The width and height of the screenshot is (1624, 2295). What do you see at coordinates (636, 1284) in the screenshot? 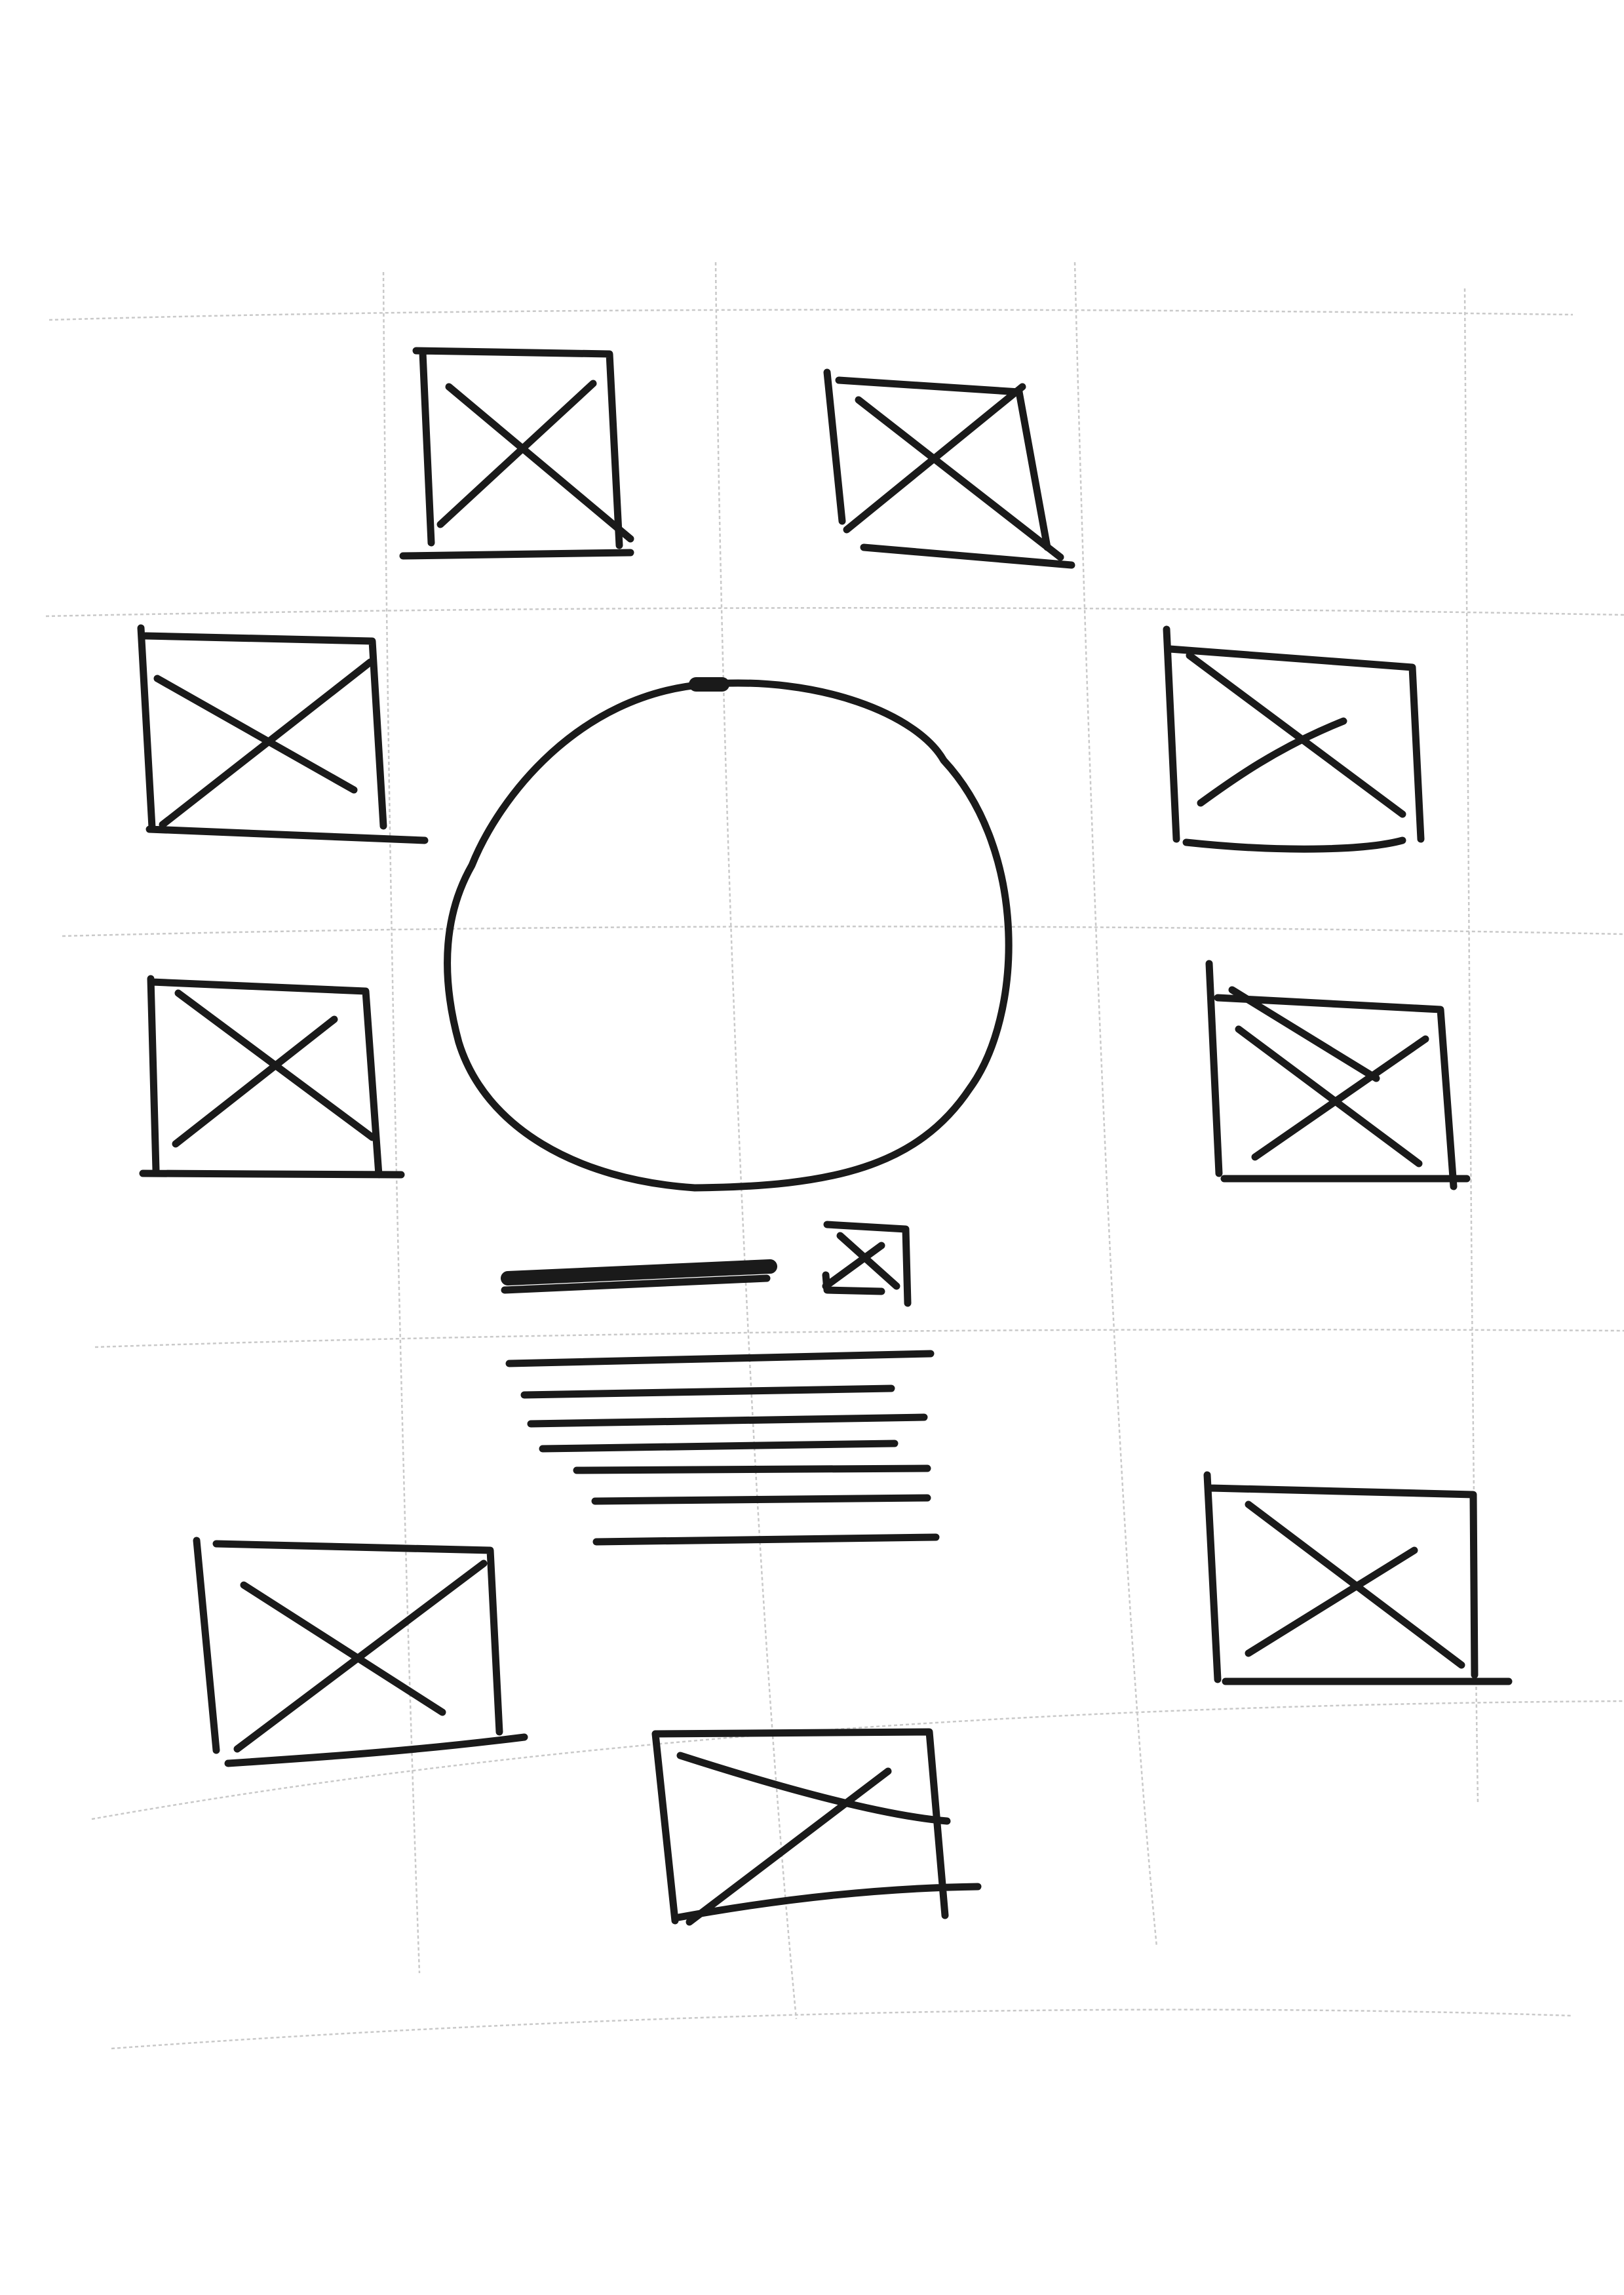
I see `heading-bar-underline` at bounding box center [636, 1284].